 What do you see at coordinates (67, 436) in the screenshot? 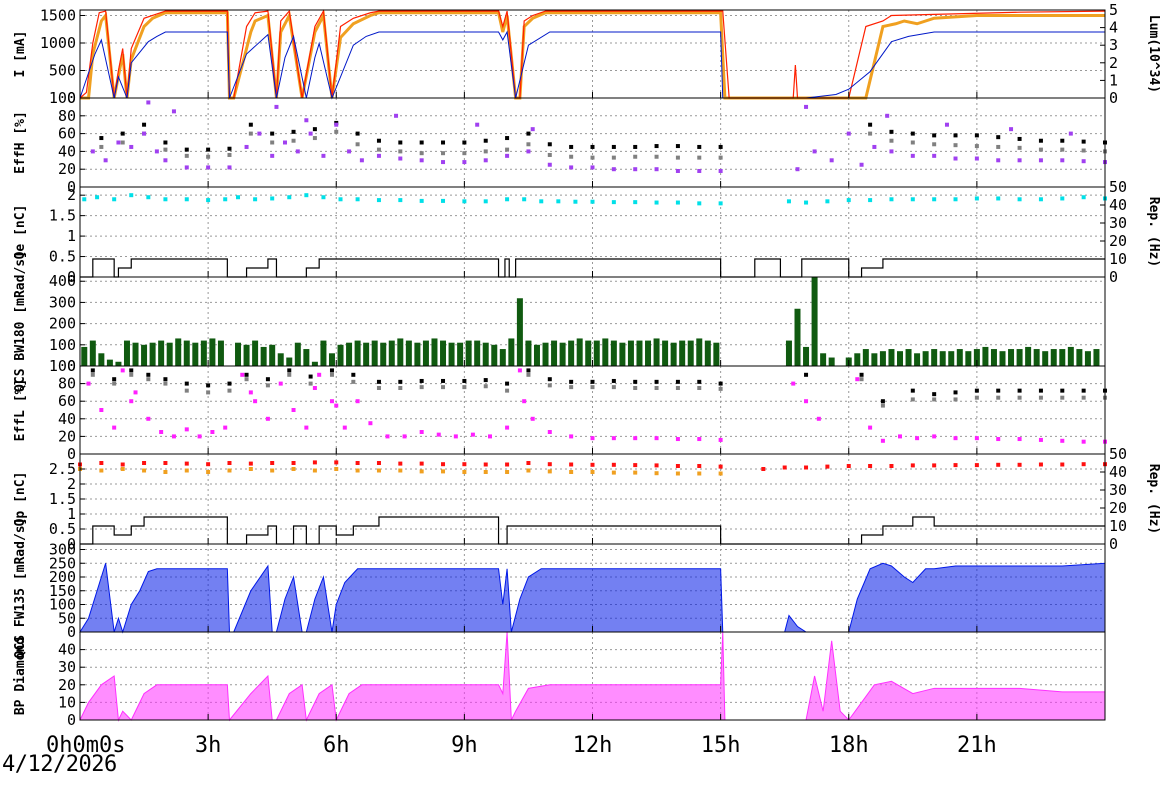
I see `ytick-label-1: 20` at bounding box center [67, 436].